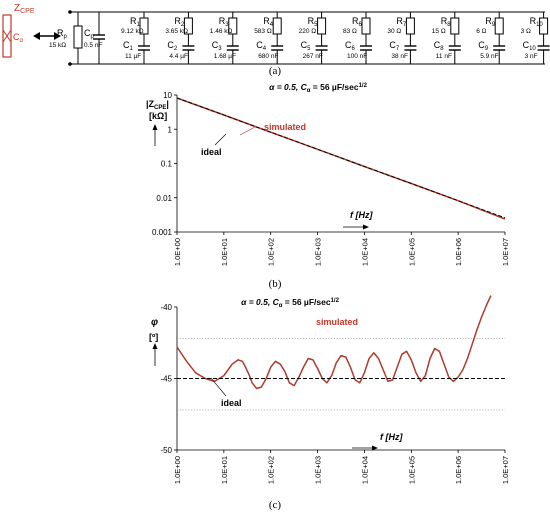 Image resolution: width=550 pixels, height=513 pixels. I want to click on chart-b-series-ideal, so click(341, 158).